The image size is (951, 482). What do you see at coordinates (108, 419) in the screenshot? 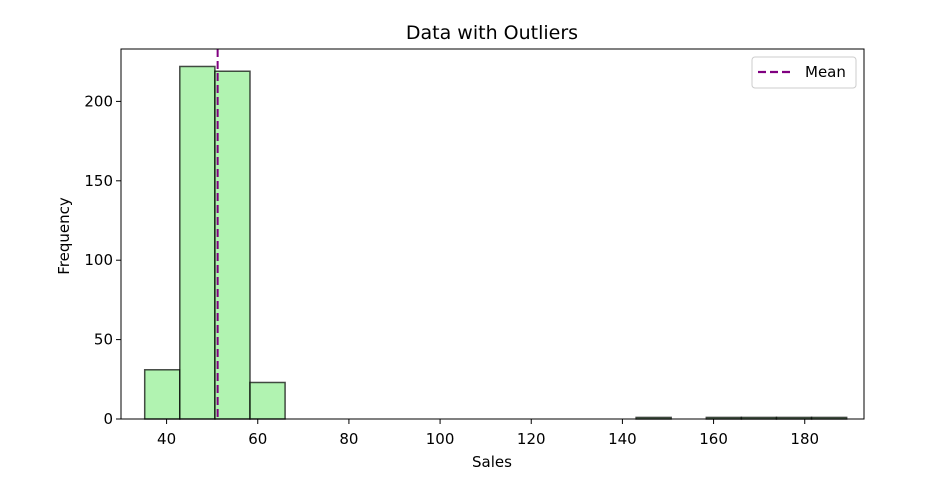
I see `y-tick-label: 0` at bounding box center [108, 419].